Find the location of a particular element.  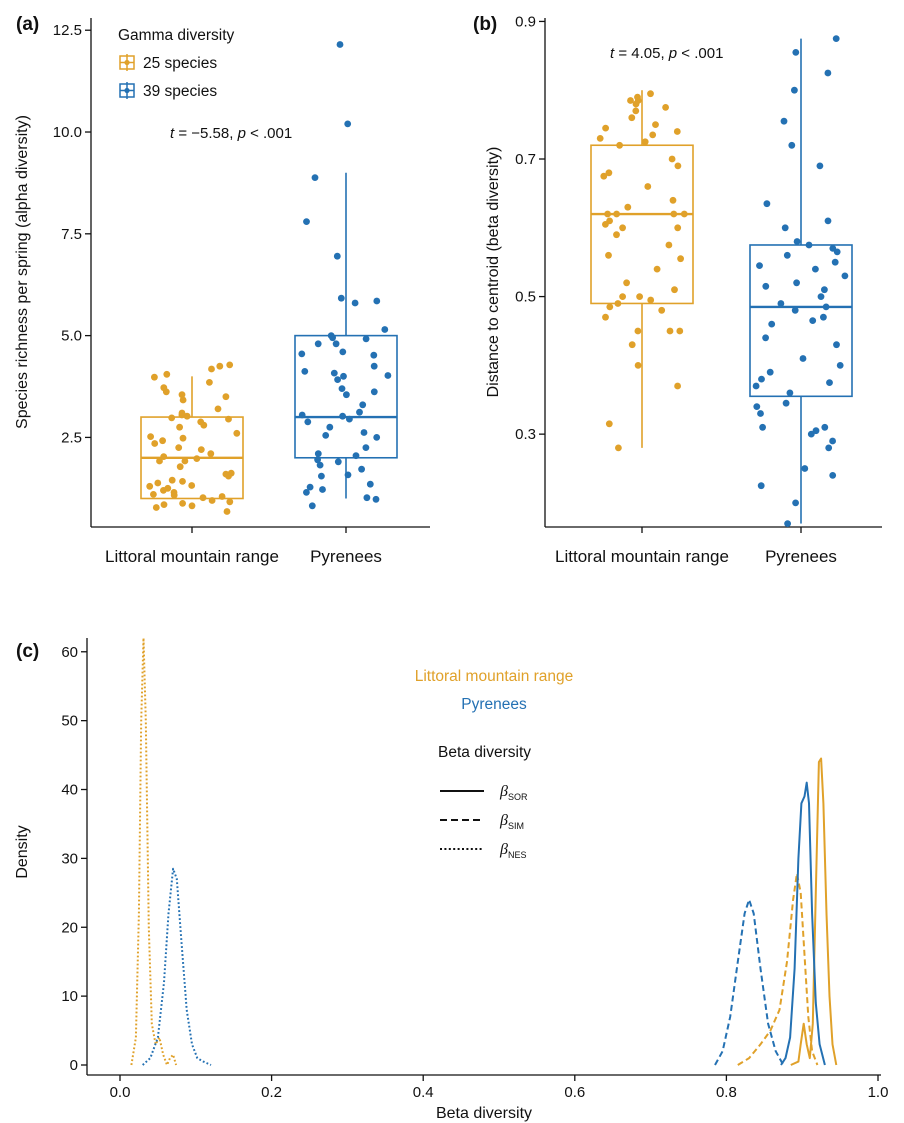

panel-a-y-ticks: 2.5 5.0 7.5 10.0 12.5 is located at coordinates (72, 234).